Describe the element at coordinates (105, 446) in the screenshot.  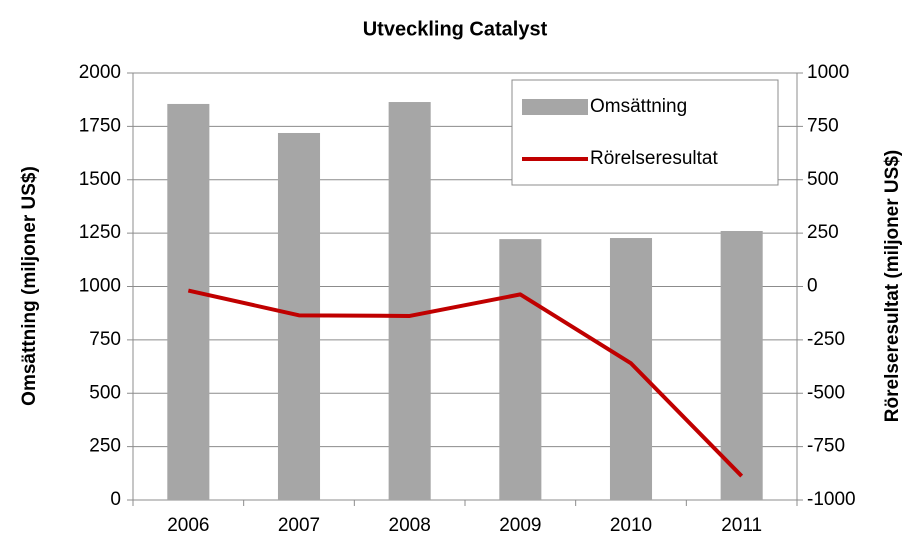
I see `y-tick-label: 250` at that location.